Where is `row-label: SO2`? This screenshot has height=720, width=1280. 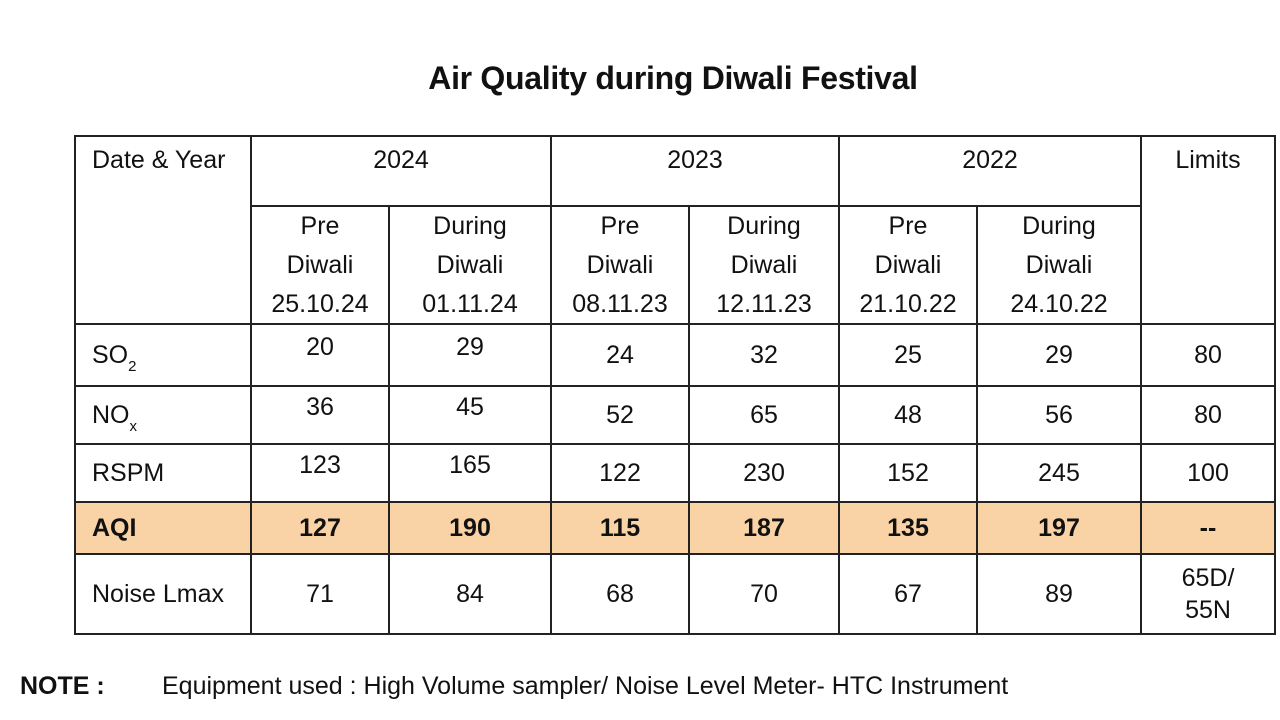
row-label: SO2 is located at coordinates (163, 355).